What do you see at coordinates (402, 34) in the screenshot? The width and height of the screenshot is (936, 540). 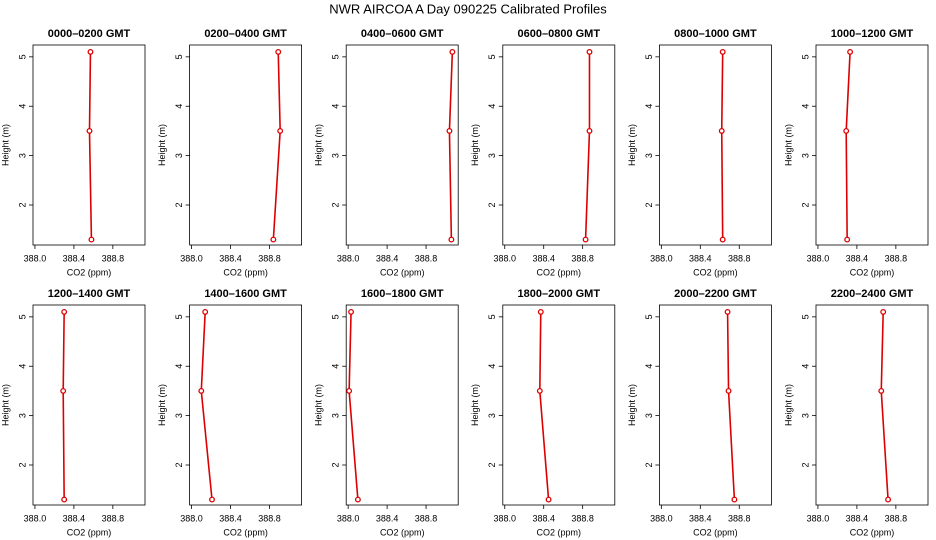 I see `panel-title: 0400–0600 GMT` at bounding box center [402, 34].